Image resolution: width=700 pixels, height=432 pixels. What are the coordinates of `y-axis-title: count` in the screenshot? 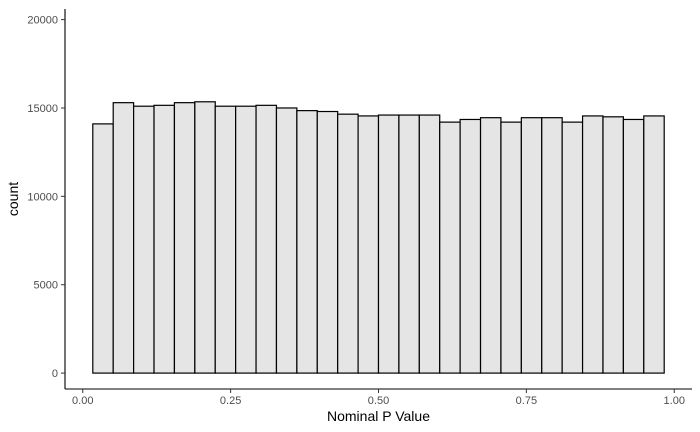 It's located at (13, 199).